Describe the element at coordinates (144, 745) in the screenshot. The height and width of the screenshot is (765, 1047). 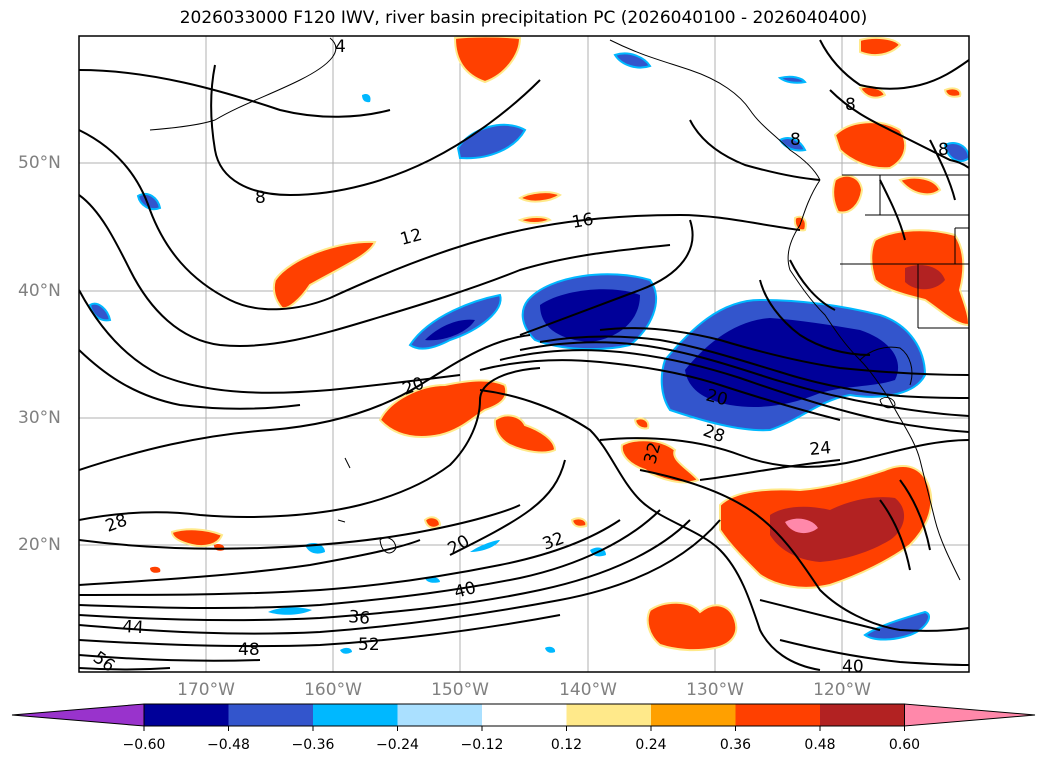
I see `colorbar-tick-label: −0.60` at that location.